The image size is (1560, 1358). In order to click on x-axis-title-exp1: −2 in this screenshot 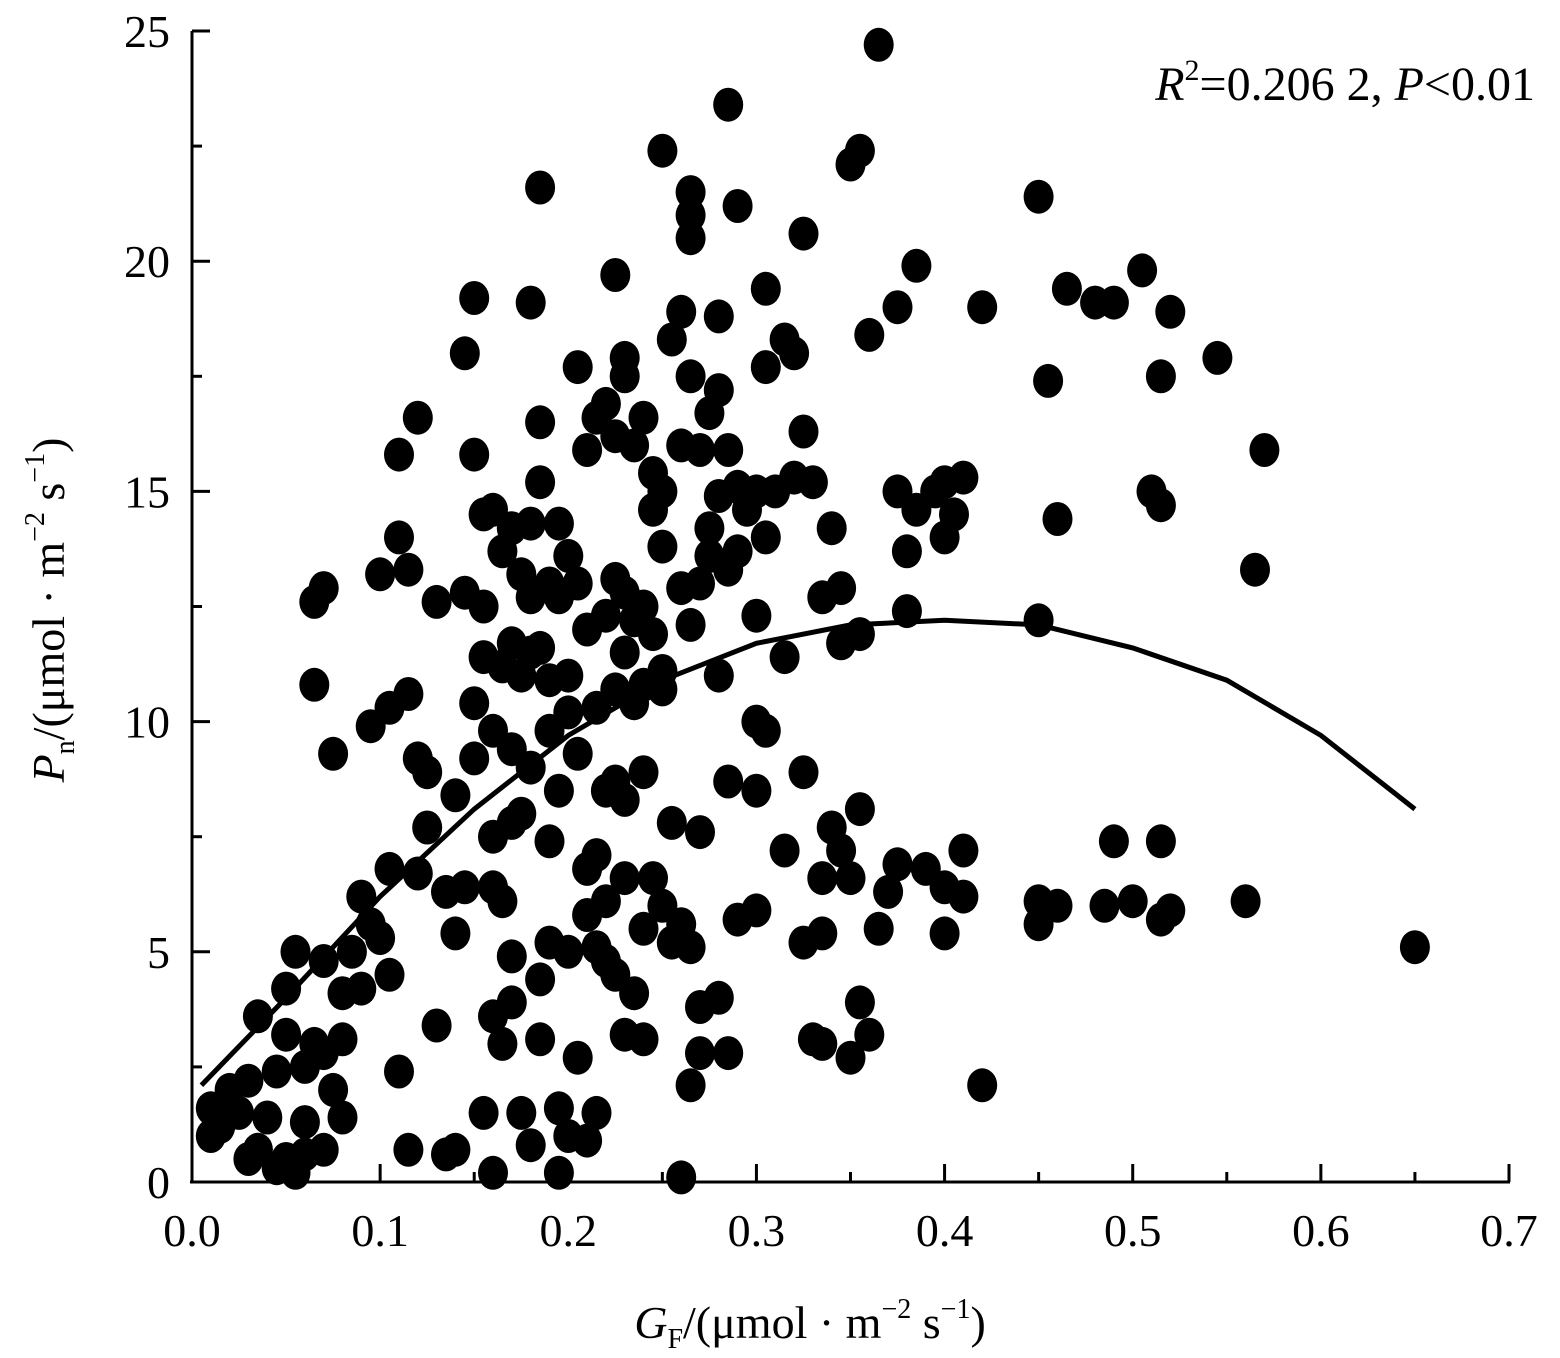, I will do `click(896, 1309)`.